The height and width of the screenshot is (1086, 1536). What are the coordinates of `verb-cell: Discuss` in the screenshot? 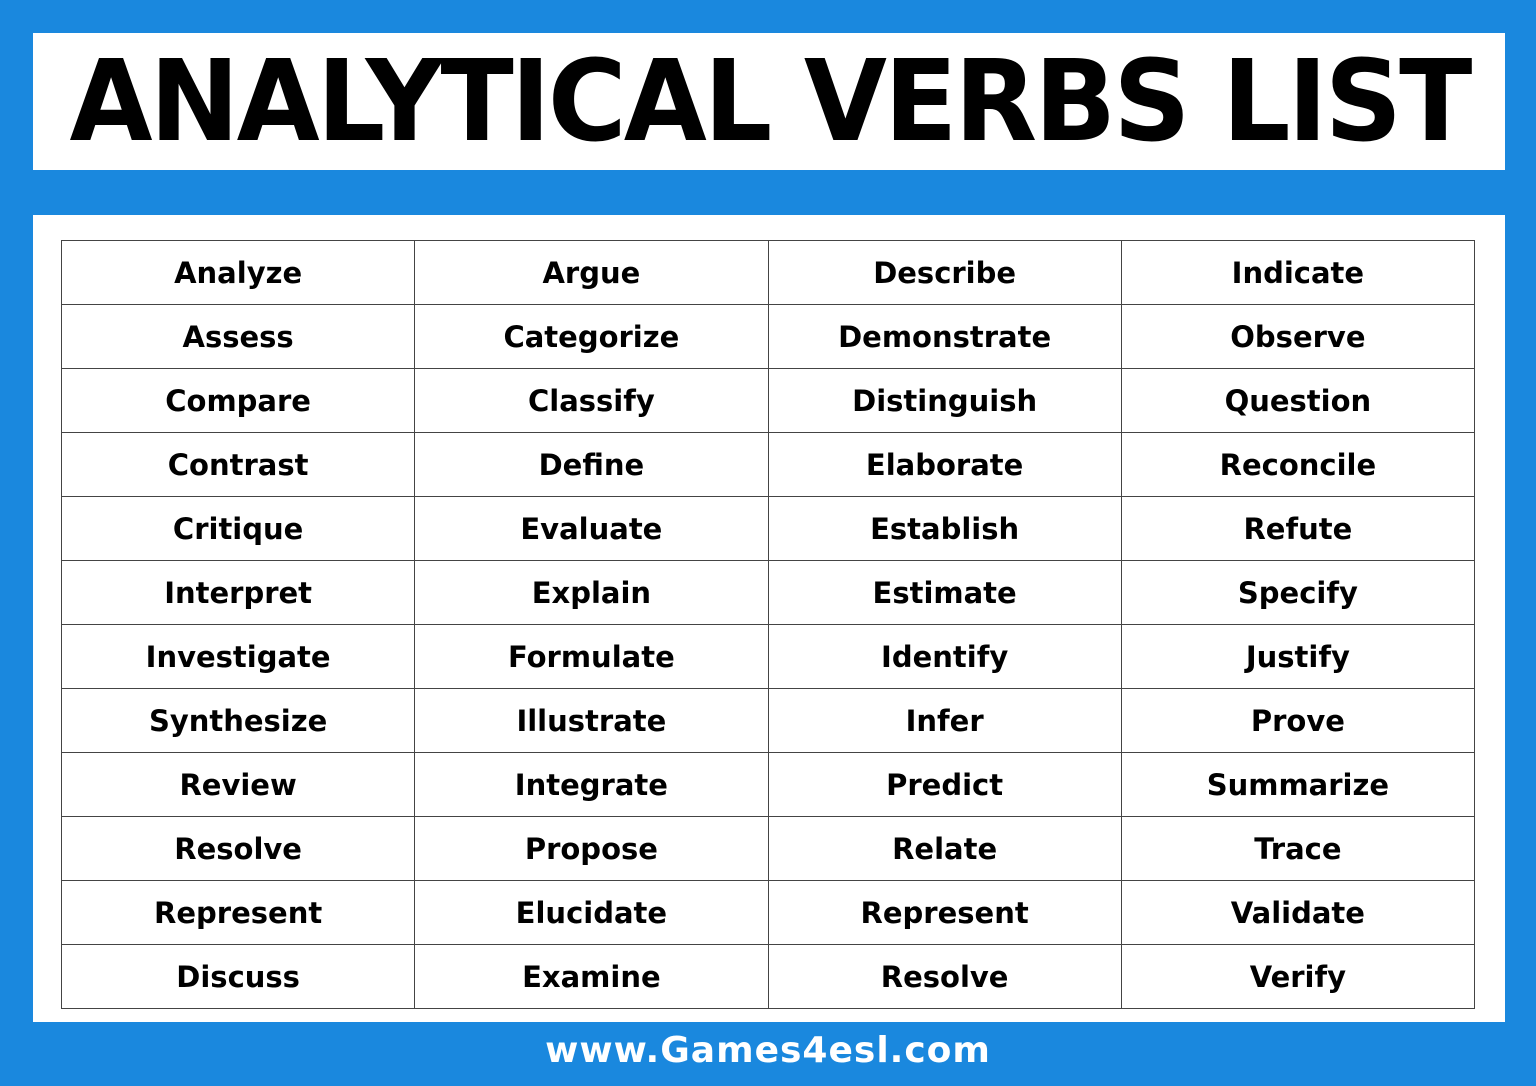 It's located at (238, 976).